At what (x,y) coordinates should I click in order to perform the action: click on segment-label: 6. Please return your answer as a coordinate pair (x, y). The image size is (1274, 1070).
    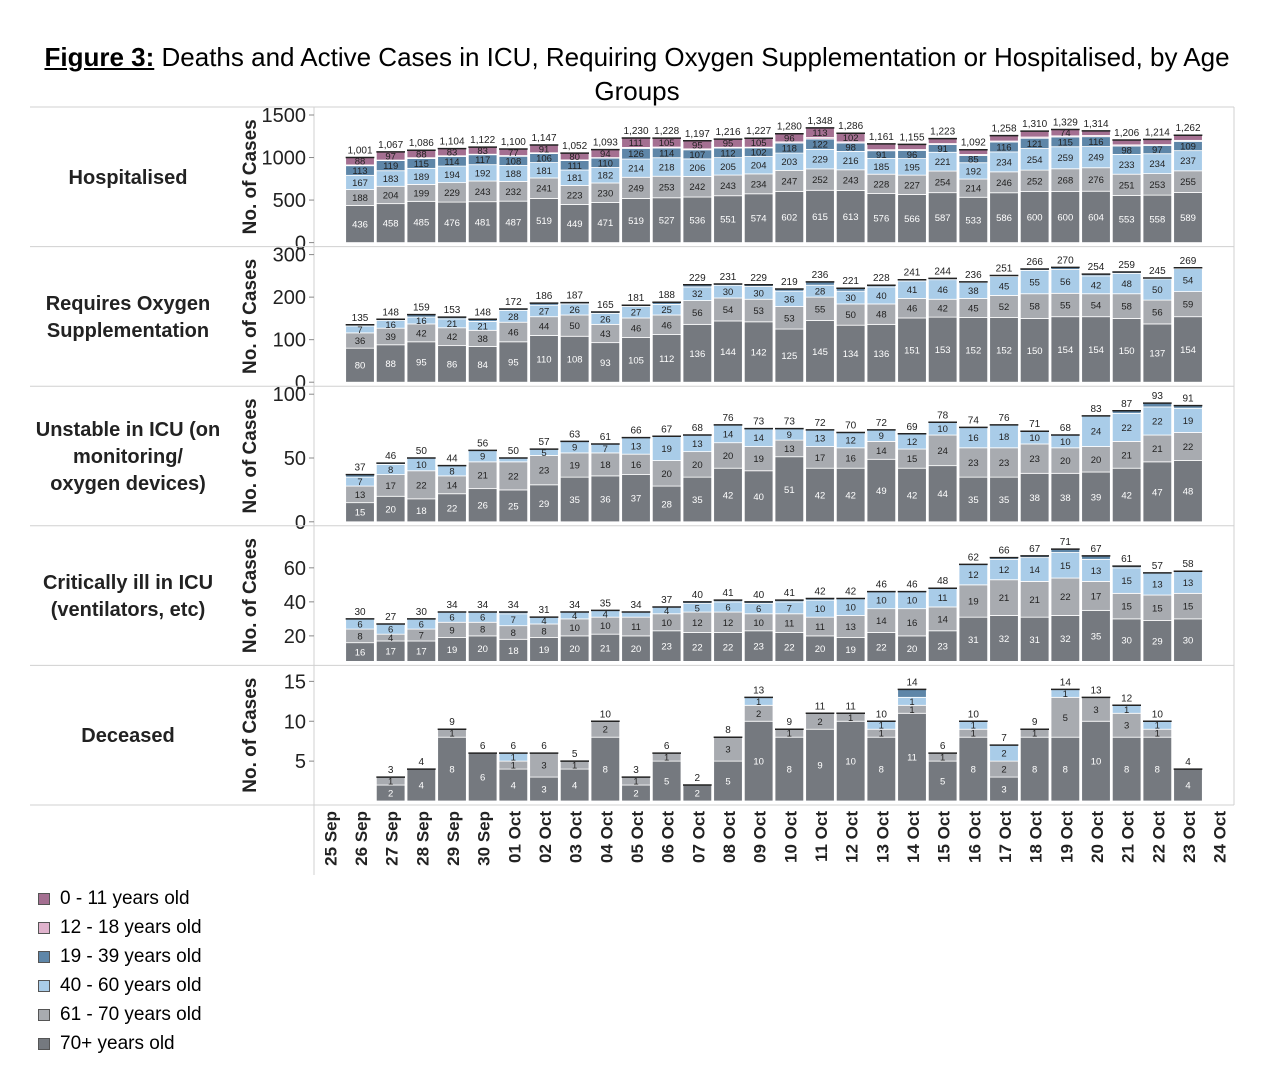
    Looking at the image, I should click on (390, 630).